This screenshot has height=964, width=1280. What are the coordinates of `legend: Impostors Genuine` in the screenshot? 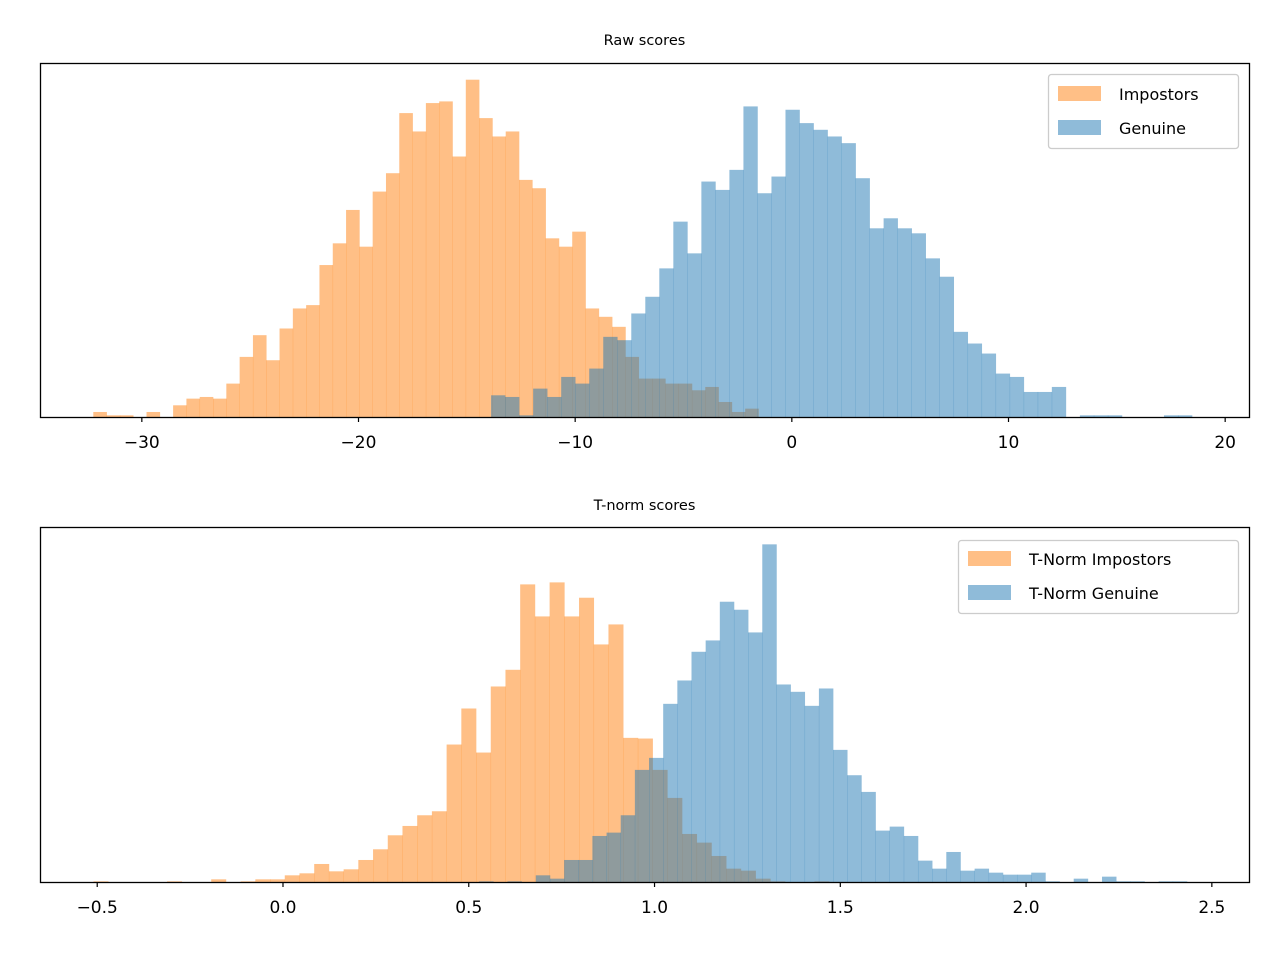 It's located at (1143, 111).